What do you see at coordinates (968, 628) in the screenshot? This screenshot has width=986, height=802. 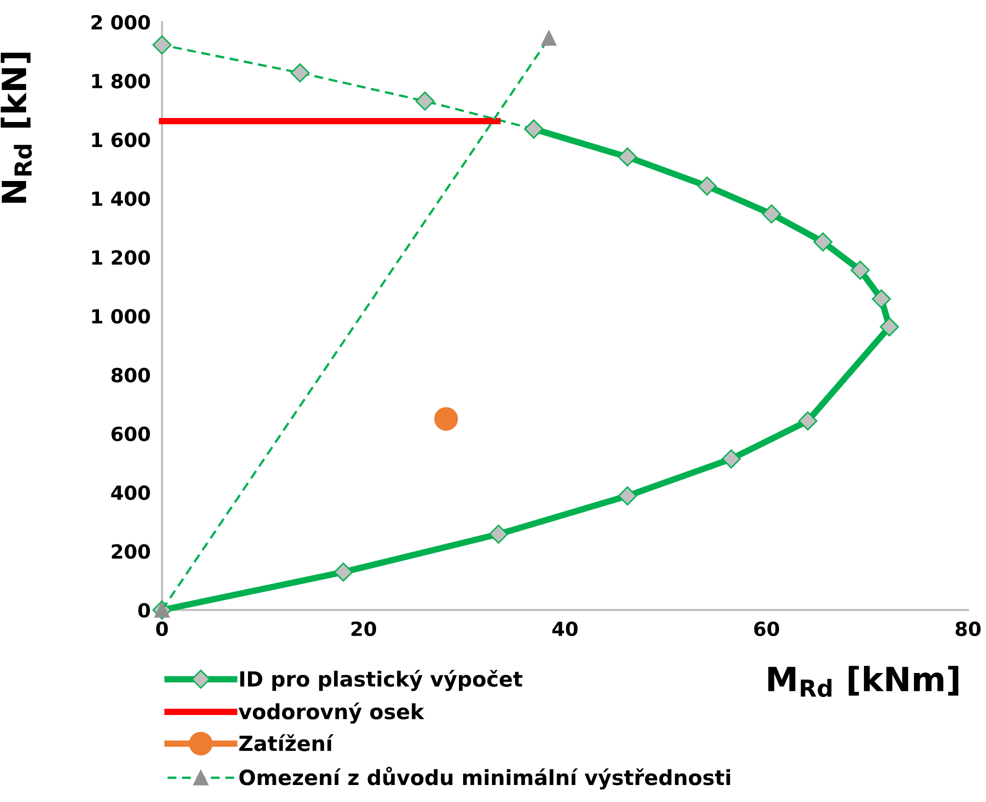 I see `x-tick-label: 80` at bounding box center [968, 628].